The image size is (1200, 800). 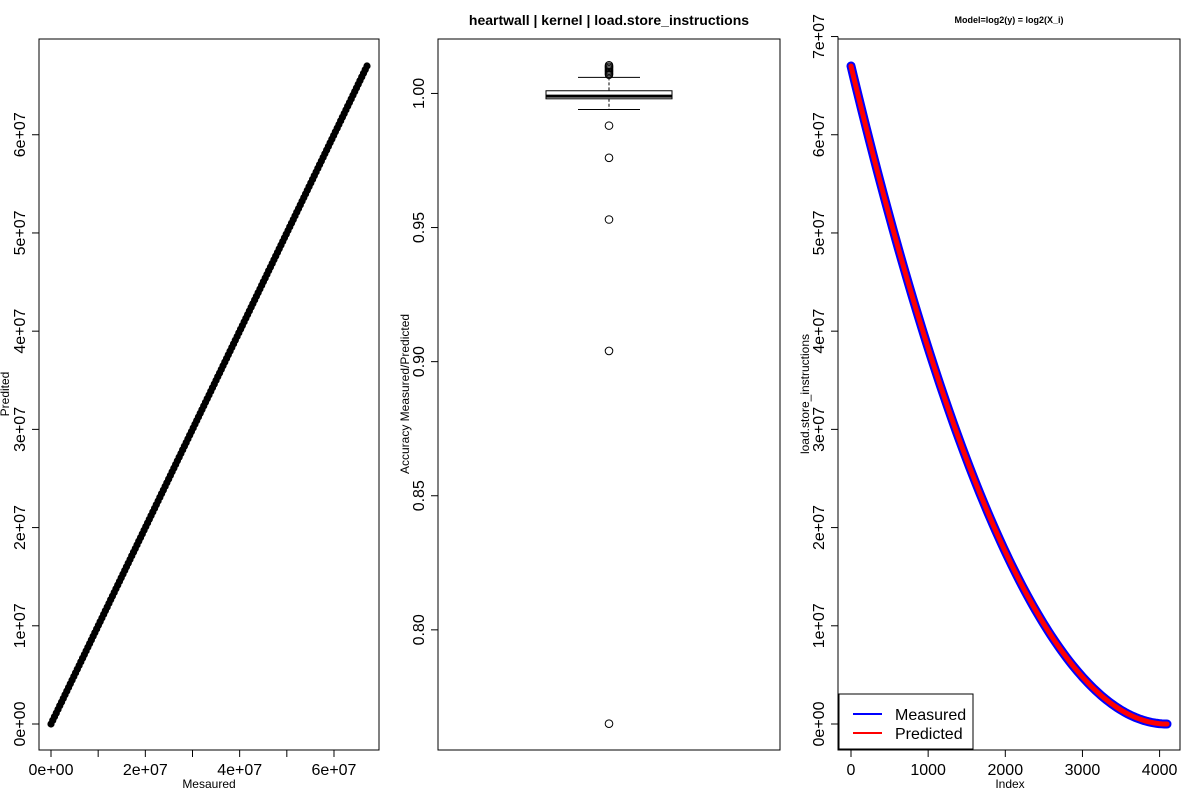 I want to click on x-axis-label: Mesaured, so click(x=208, y=784).